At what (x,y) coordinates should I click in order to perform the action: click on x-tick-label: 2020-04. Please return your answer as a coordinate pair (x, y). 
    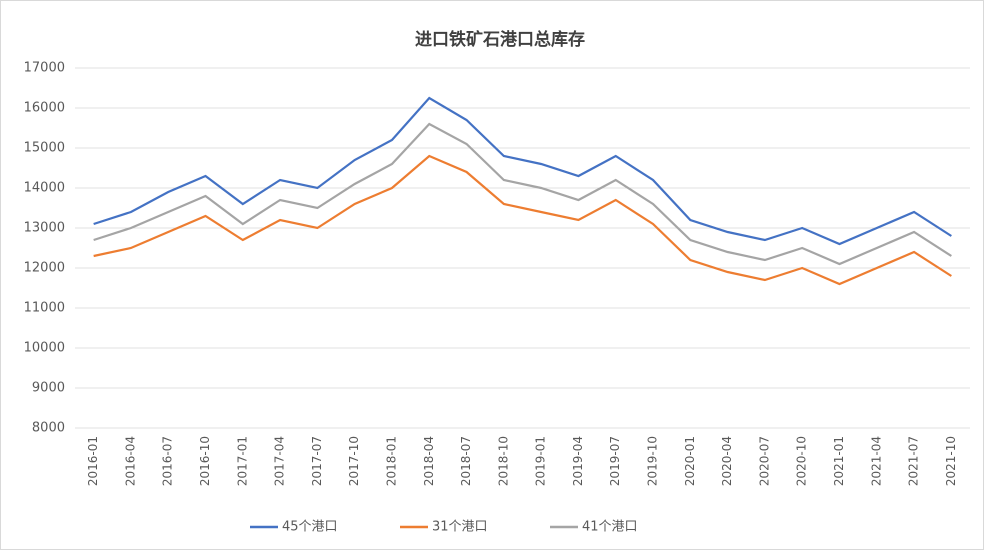
    Looking at the image, I should click on (727, 461).